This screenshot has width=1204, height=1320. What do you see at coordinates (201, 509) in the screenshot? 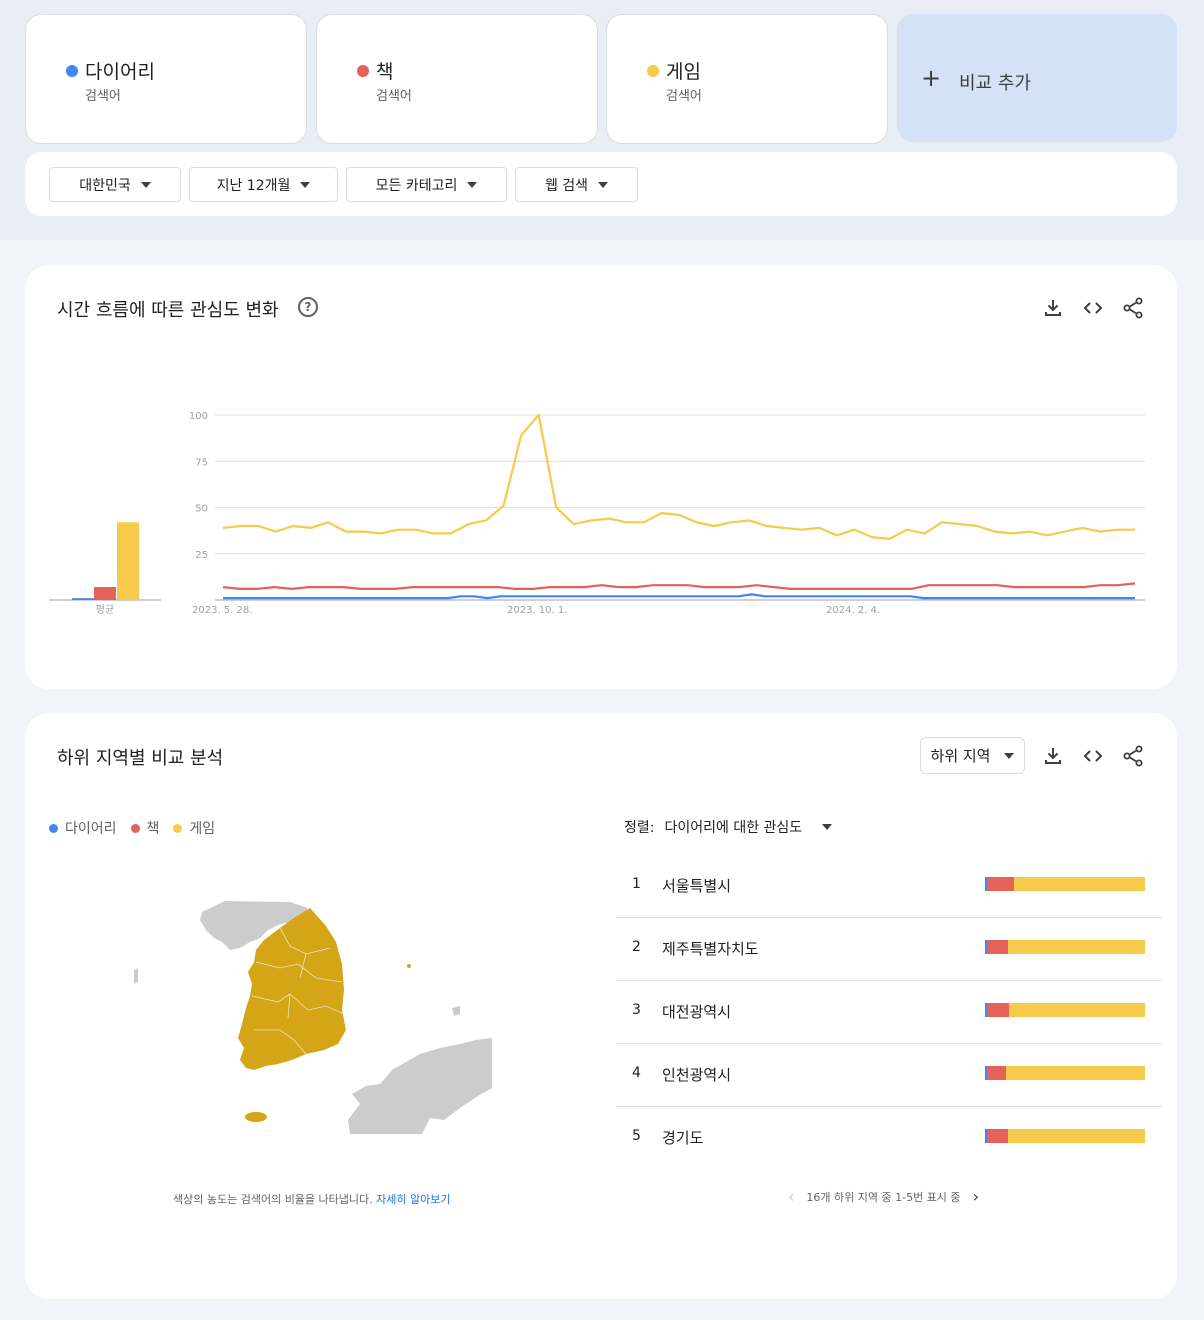
I see `y-tick-label: 50` at bounding box center [201, 509].